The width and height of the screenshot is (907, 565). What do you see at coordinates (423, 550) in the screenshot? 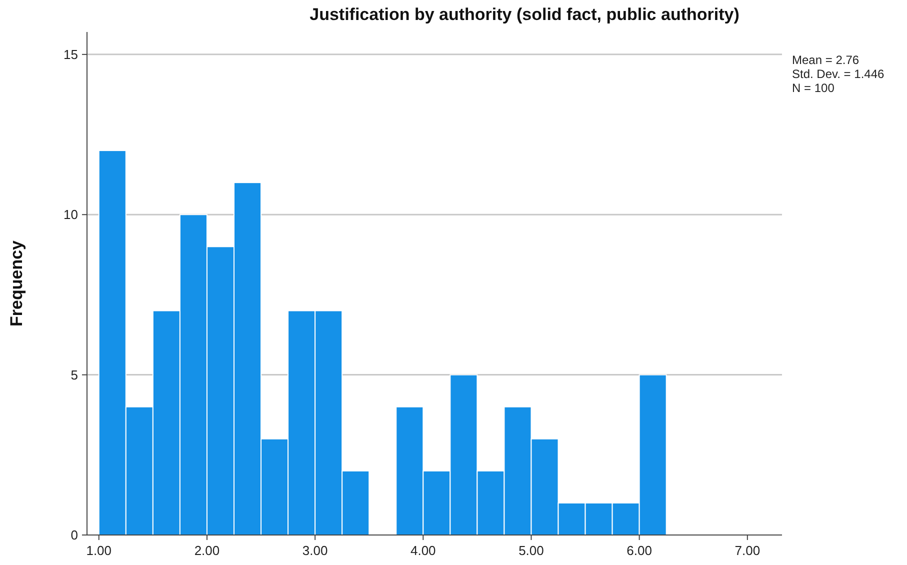
I see `x-tick-label: 4.00` at bounding box center [423, 550].